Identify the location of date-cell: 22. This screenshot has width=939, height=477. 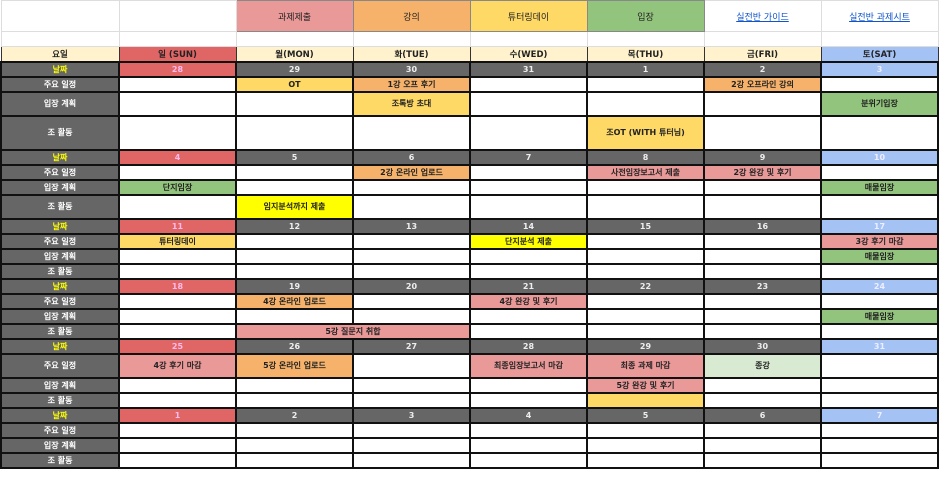
(645, 286).